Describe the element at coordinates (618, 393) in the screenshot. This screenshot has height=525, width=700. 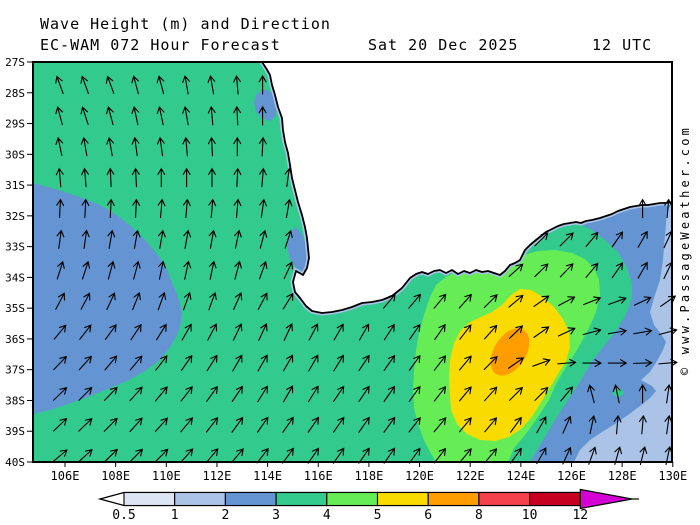
I see `contour-3-4m-spot` at that location.